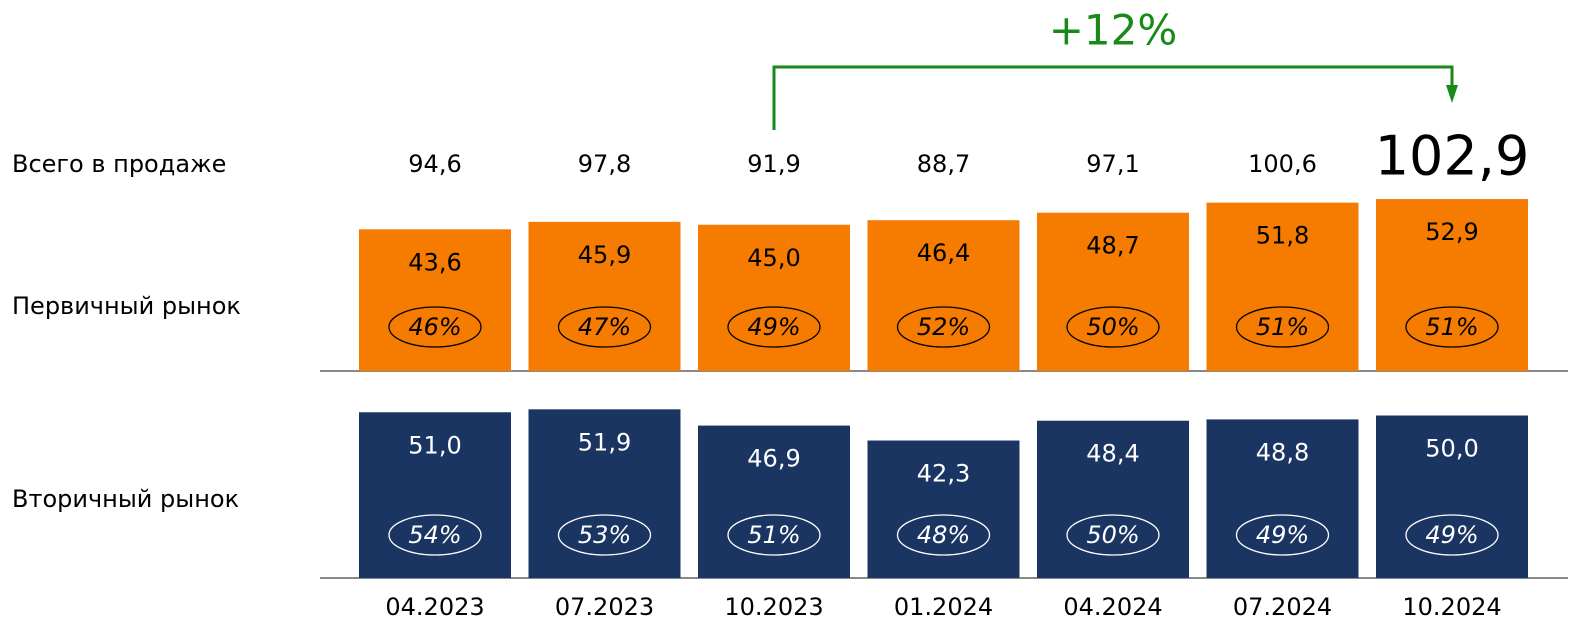 The width and height of the screenshot is (1585, 629). I want to click on arrow-head, so click(1452, 94).